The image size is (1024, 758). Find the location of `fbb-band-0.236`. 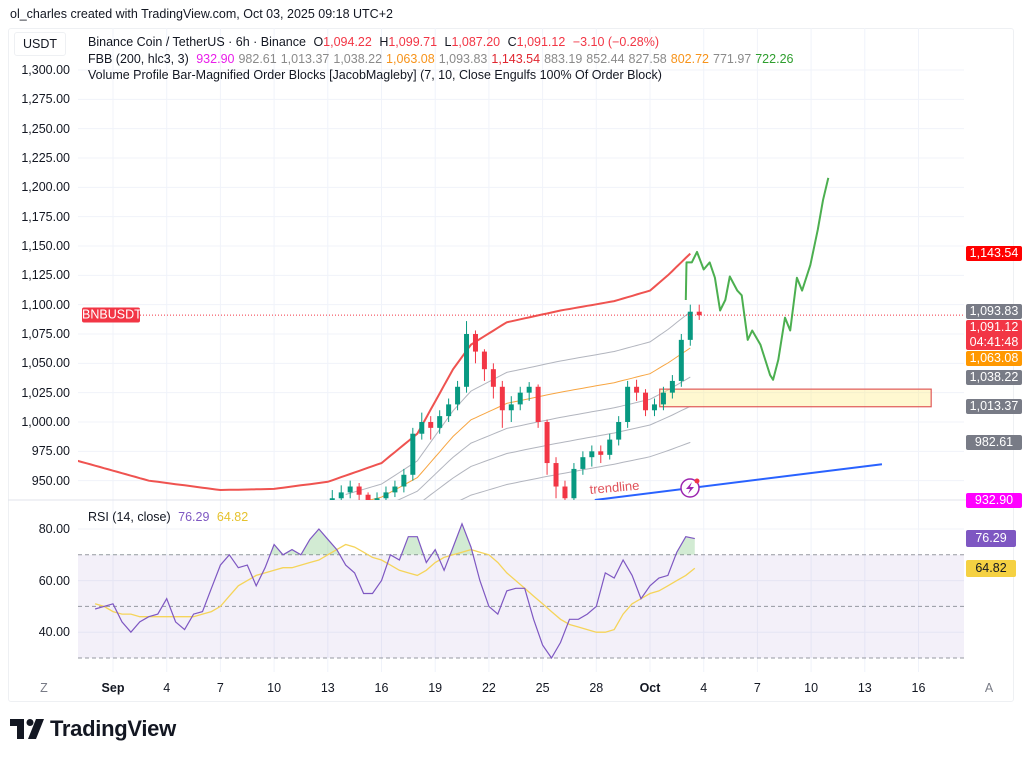

fbb-band-0.236 is located at coordinates (575, 470).